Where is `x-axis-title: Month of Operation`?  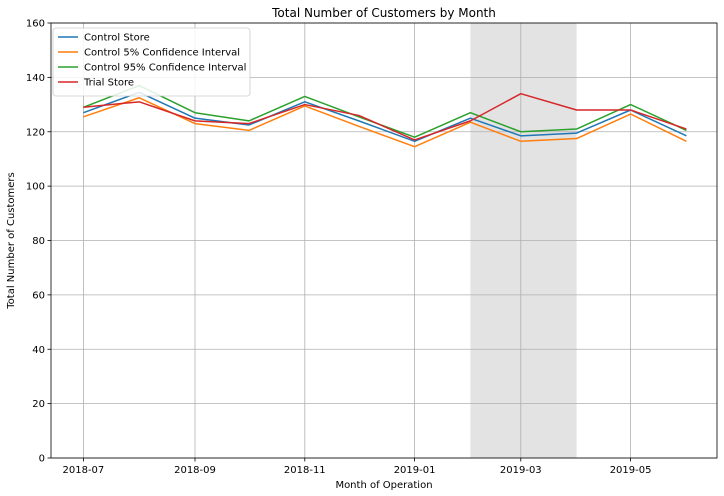 x-axis-title: Month of Operation is located at coordinates (383, 485).